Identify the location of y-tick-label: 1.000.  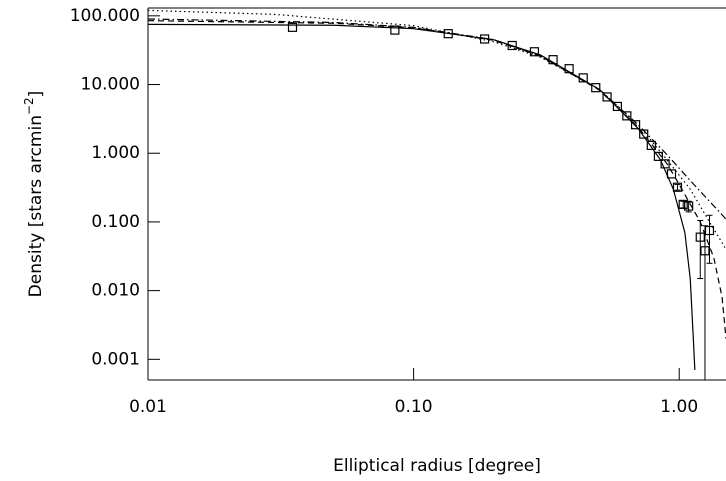
(115, 153).